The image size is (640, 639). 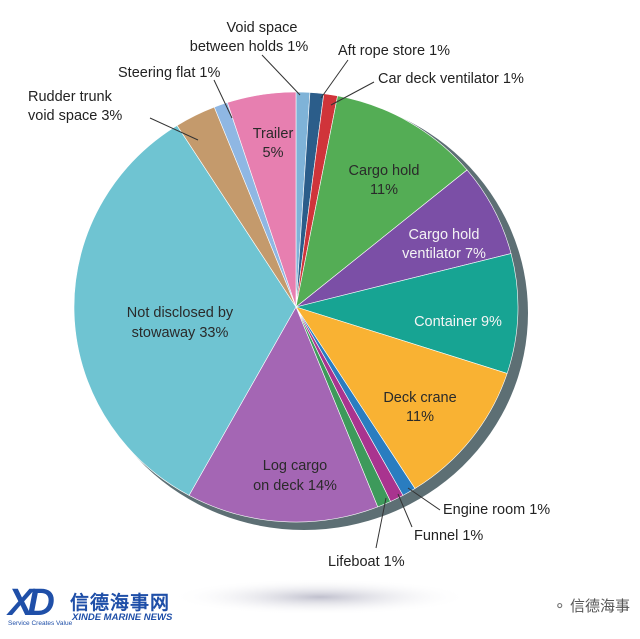 I want to click on wechat-account-name: 信德海事, so click(x=599, y=606).